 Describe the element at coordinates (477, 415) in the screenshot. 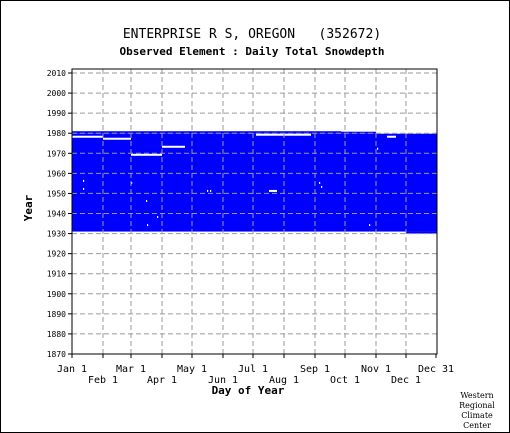

I see `credit-line-3: Climate` at that location.